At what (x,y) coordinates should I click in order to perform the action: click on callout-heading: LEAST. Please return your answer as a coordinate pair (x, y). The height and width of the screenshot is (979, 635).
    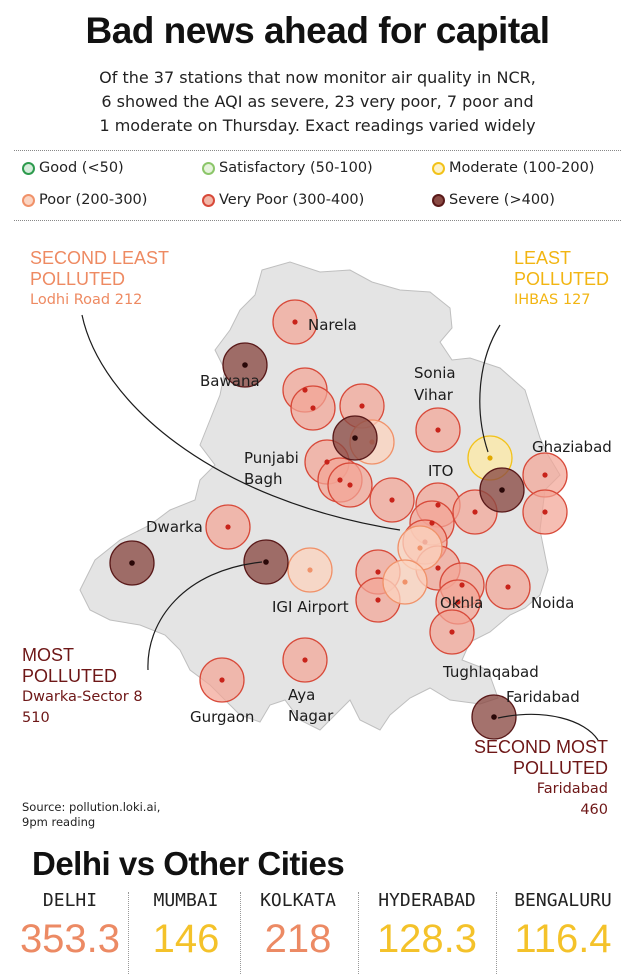
    Looking at the image, I should click on (543, 258).